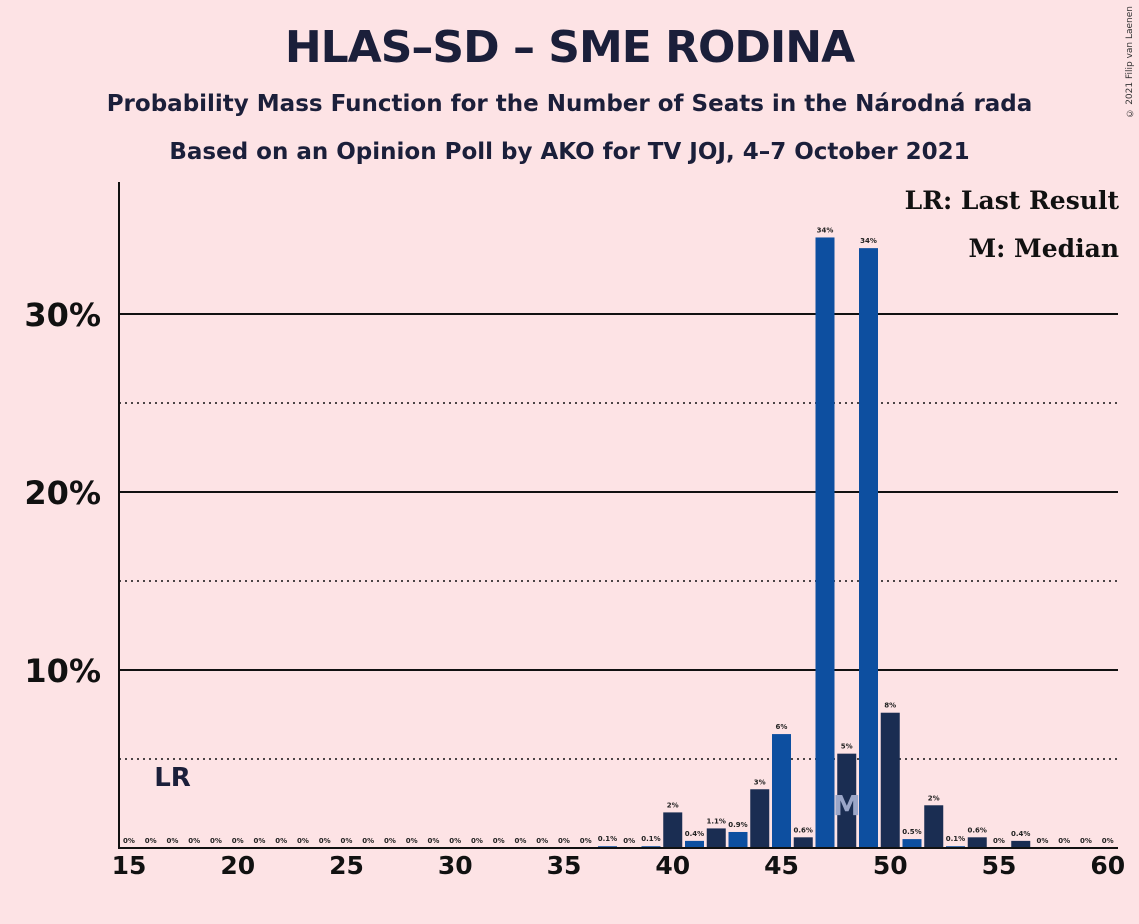  Describe the element at coordinates (347, 841) in the screenshot. I see `bar-label-seats-25: 0%` at that location.